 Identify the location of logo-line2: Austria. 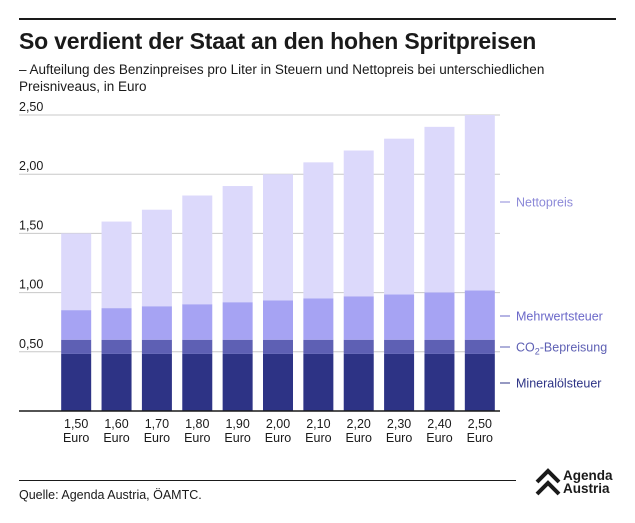
(586, 488).